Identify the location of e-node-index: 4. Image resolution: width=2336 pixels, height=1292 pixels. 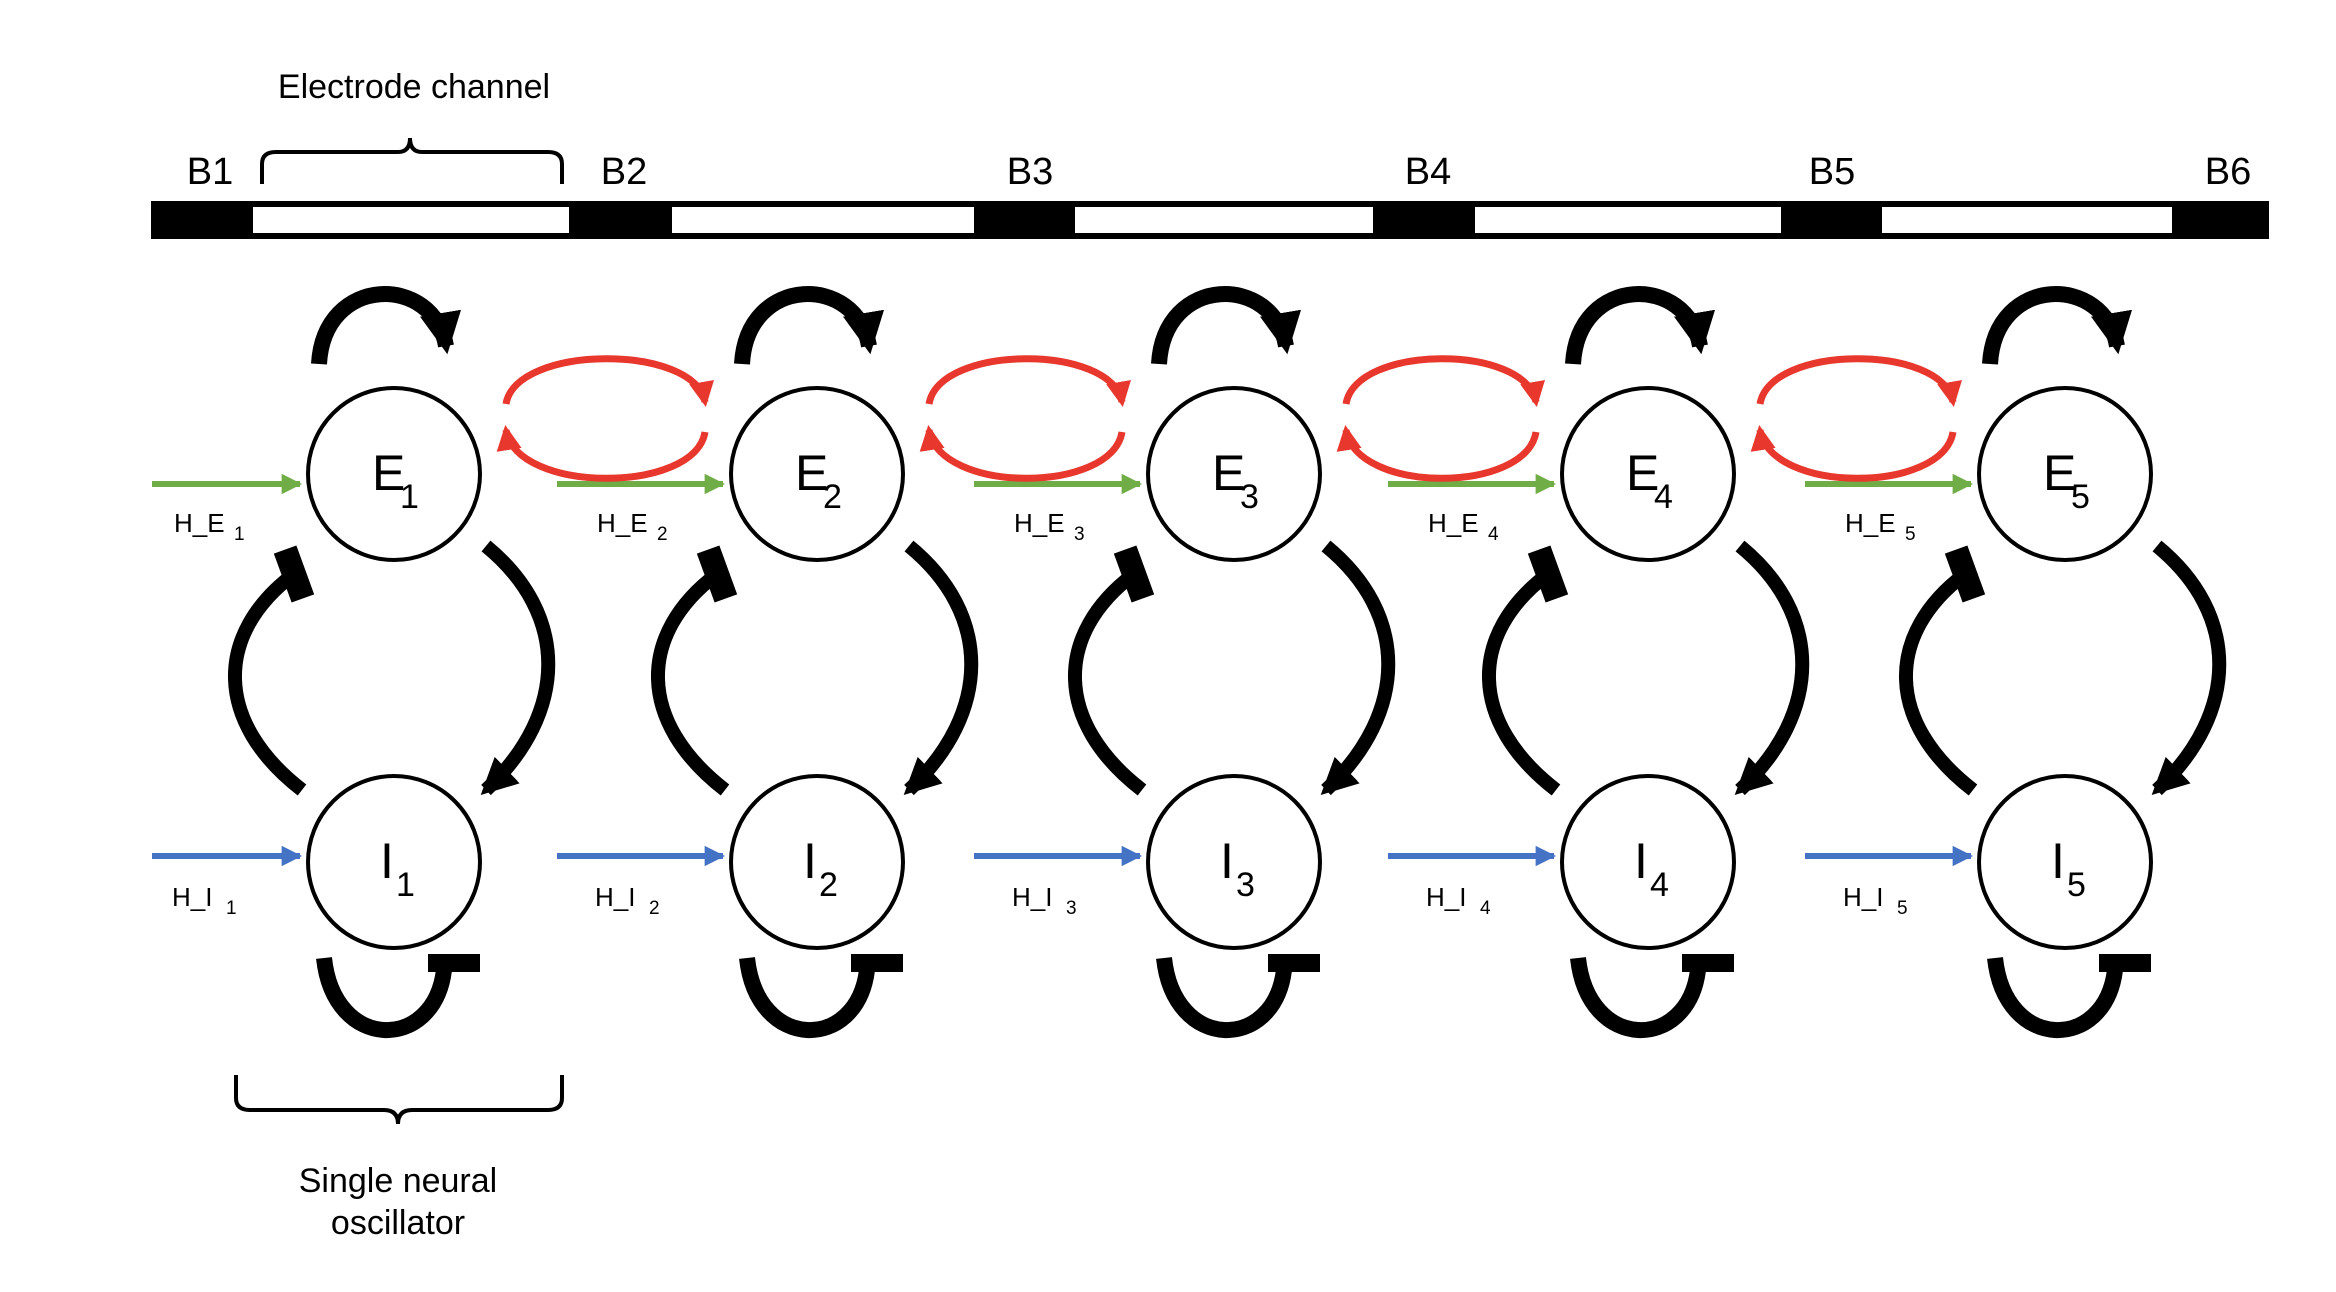
(1663, 497).